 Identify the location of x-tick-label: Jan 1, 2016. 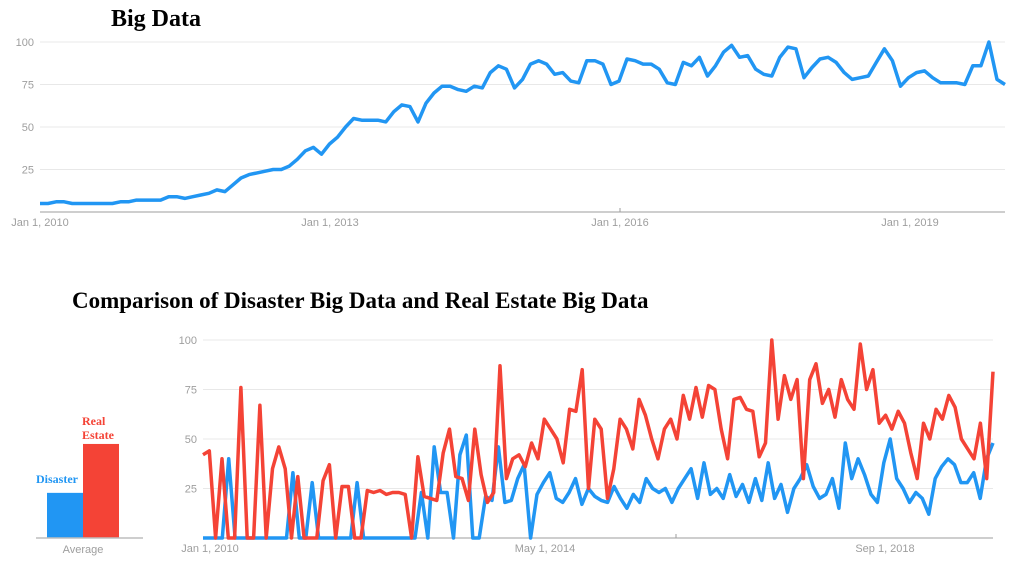
(620, 223).